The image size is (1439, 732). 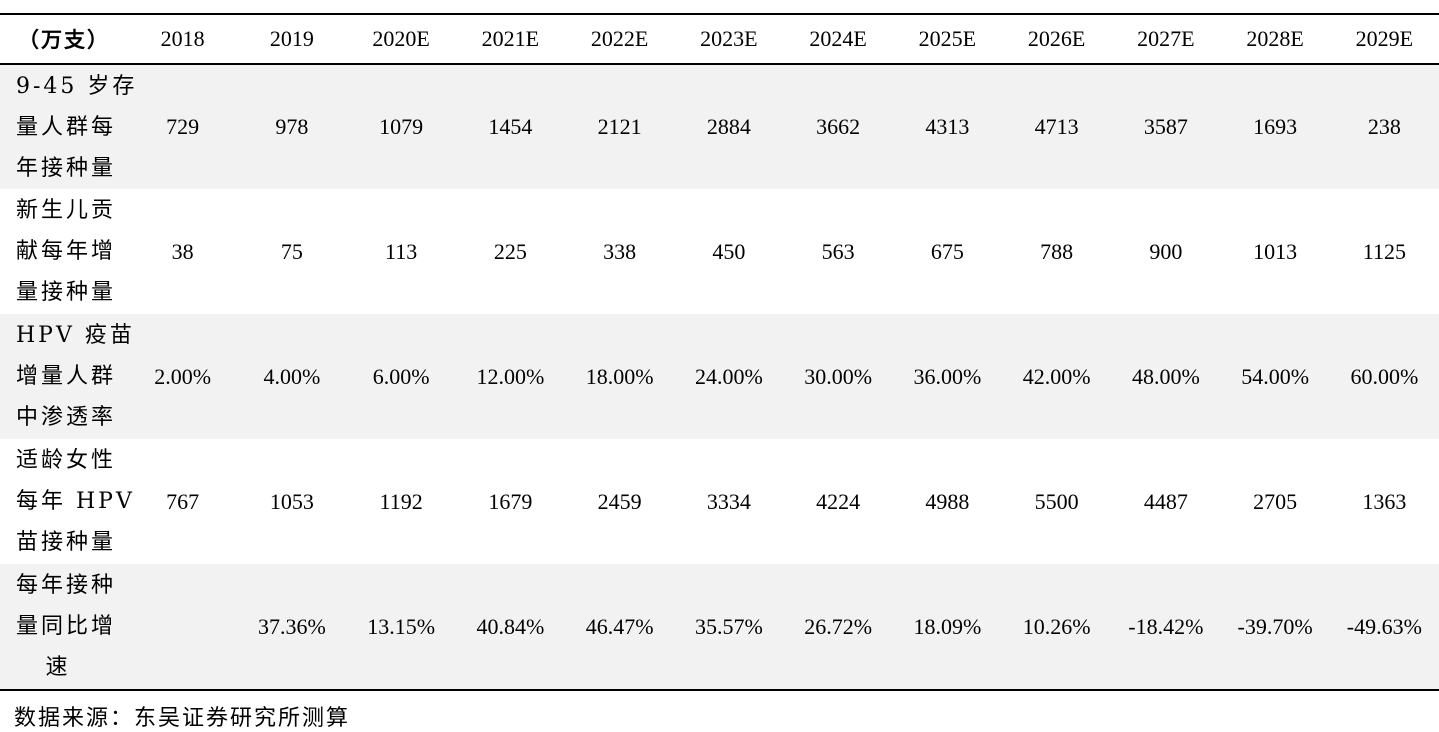 I want to click on row-label: 适龄女性 每年 HPV 苗接种量, so click(x=75, y=501).